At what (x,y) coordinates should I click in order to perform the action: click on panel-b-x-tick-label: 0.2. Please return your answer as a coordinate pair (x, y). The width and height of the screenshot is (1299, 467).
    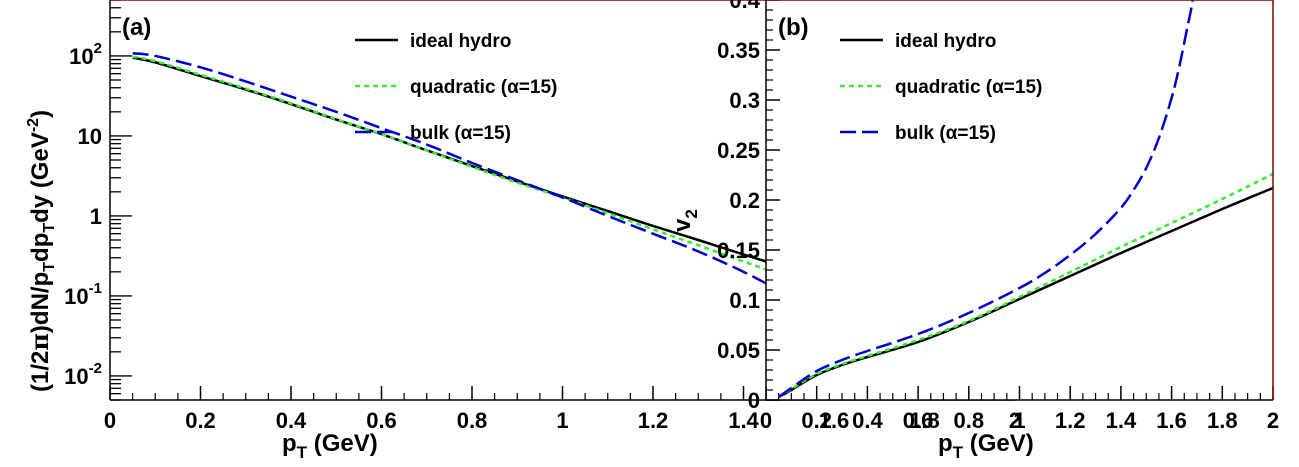
    Looking at the image, I should click on (816, 420).